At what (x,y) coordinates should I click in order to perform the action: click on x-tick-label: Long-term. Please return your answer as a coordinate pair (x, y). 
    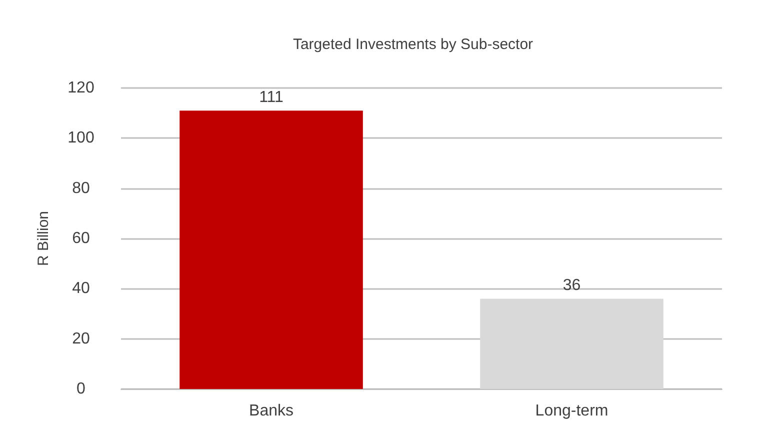
    Looking at the image, I should click on (571, 411).